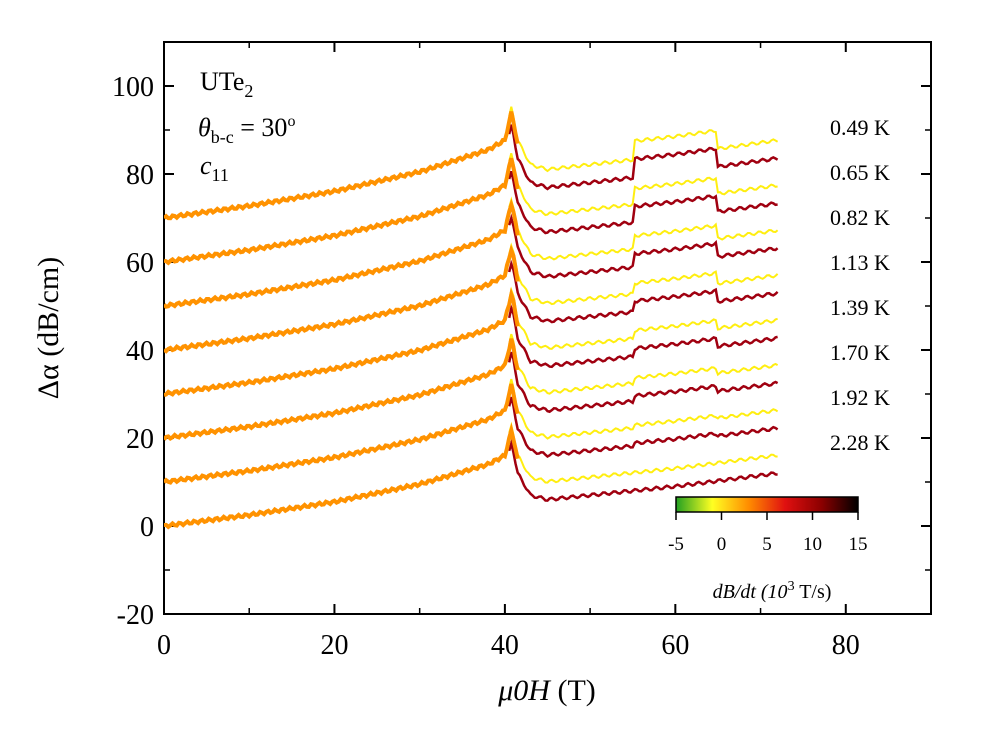  I want to click on x-tick-label: 20, so click(334, 645).